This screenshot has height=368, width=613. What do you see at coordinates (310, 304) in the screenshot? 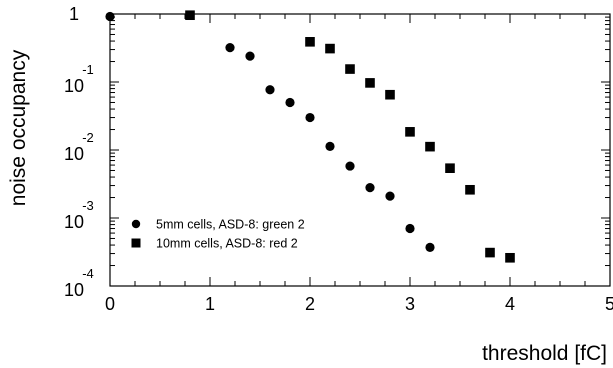
I see `x-tick-label: 2` at bounding box center [310, 304].